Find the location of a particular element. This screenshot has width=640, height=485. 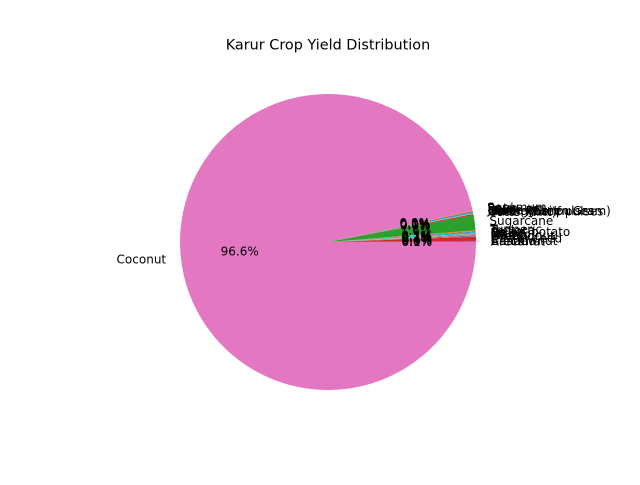

slice-label-other-rabi-pulses: Other Rabi pulses is located at coordinates (541, 211).